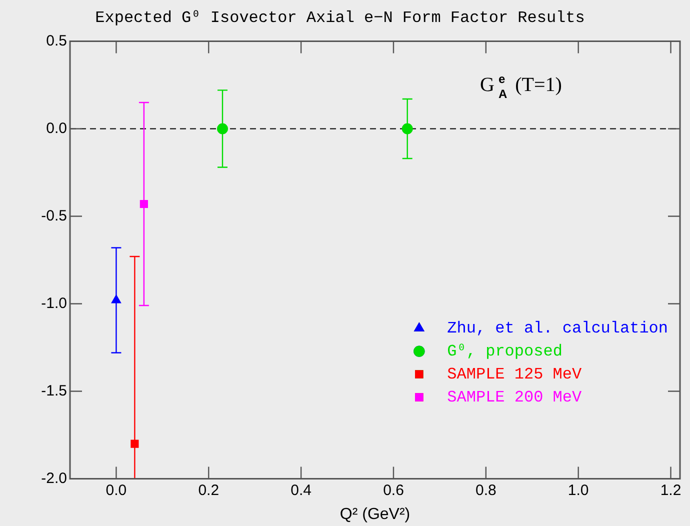 Image resolution: width=690 pixels, height=526 pixels. What do you see at coordinates (504, 351) in the screenshot?
I see `legend-label: G⁰, proposed` at bounding box center [504, 351].